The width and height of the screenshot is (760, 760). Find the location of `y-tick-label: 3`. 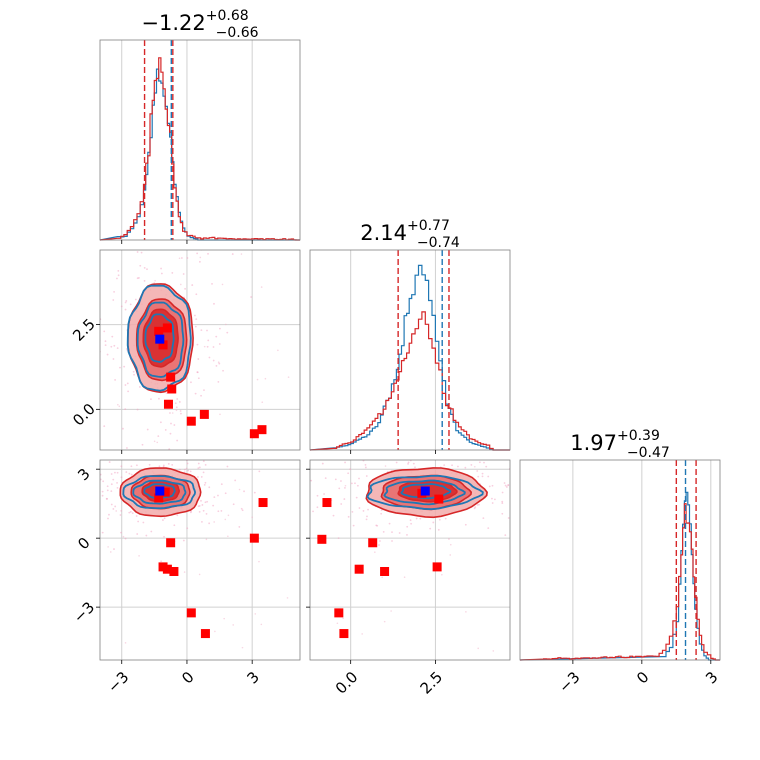

y-tick-label: 3 is located at coordinates (83, 474).